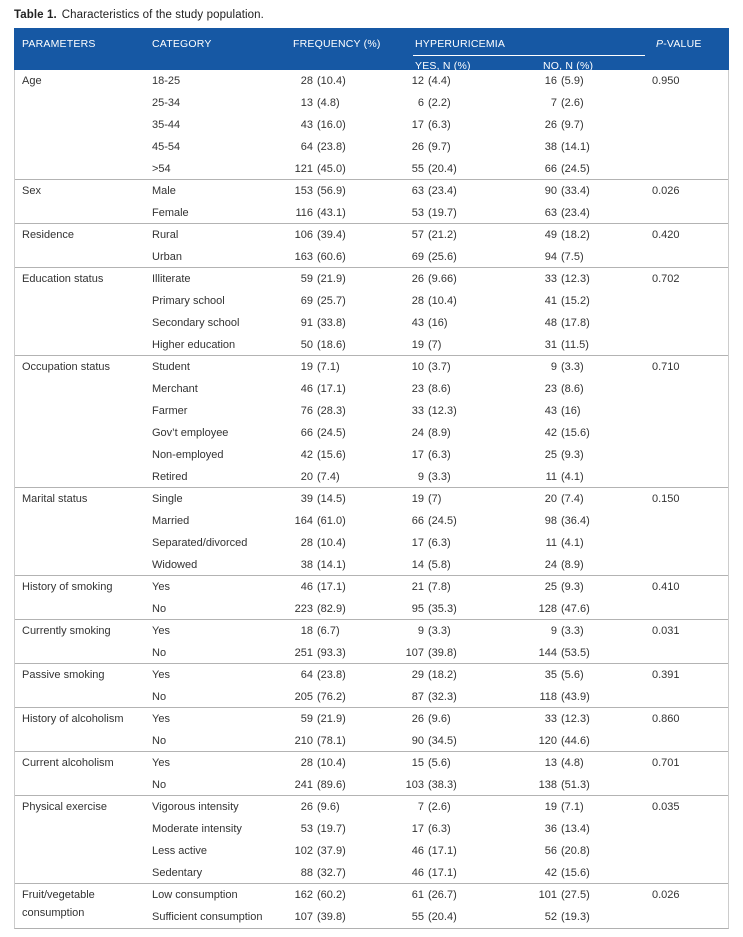 The height and width of the screenshot is (937, 743). What do you see at coordinates (568, 66) in the screenshot?
I see `header-no: NO, N (%)` at bounding box center [568, 66].